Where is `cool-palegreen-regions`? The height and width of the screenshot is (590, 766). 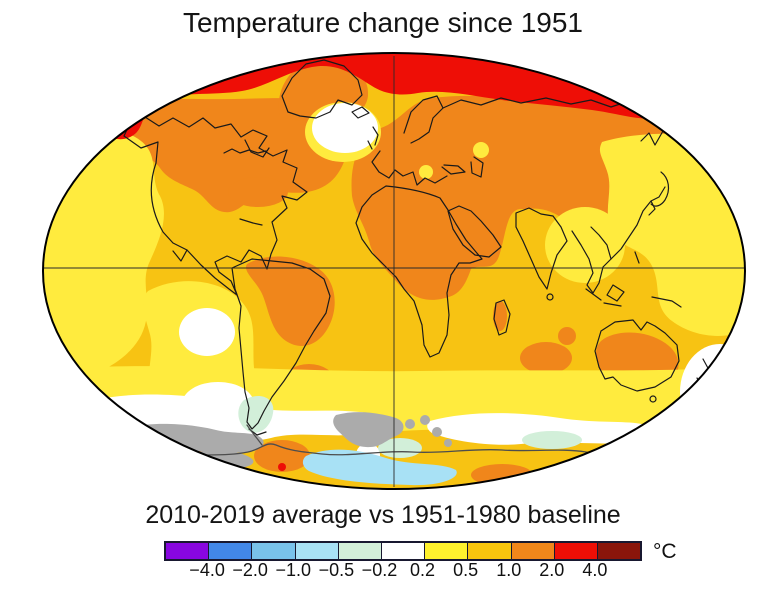 cool-palegreen-regions is located at coordinates (410, 427).